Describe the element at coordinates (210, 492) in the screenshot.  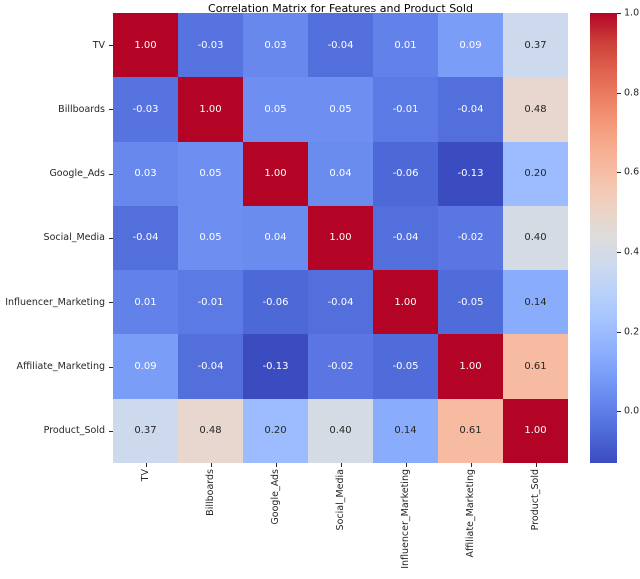
I see `x-axis-label: Billboards` at that location.